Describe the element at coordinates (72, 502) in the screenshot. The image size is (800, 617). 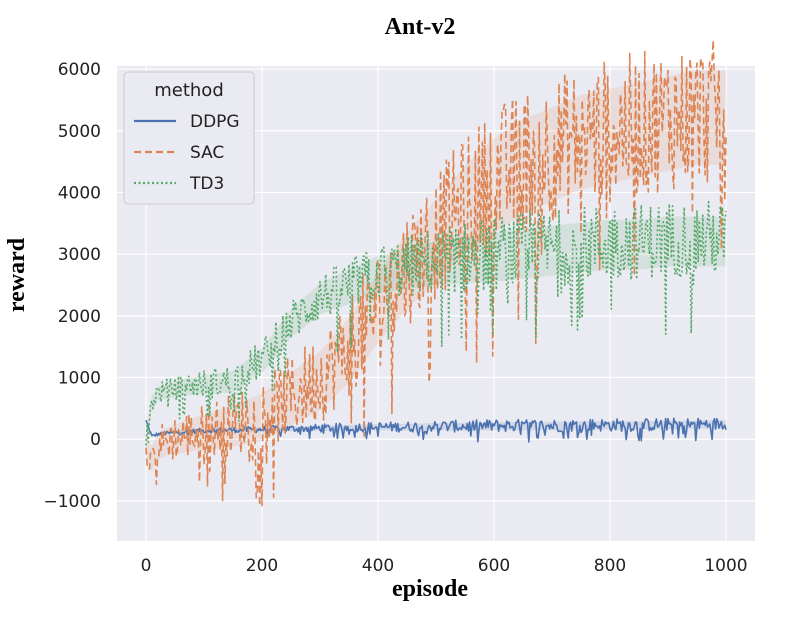
I see `y-tick-label: −1000` at that location.